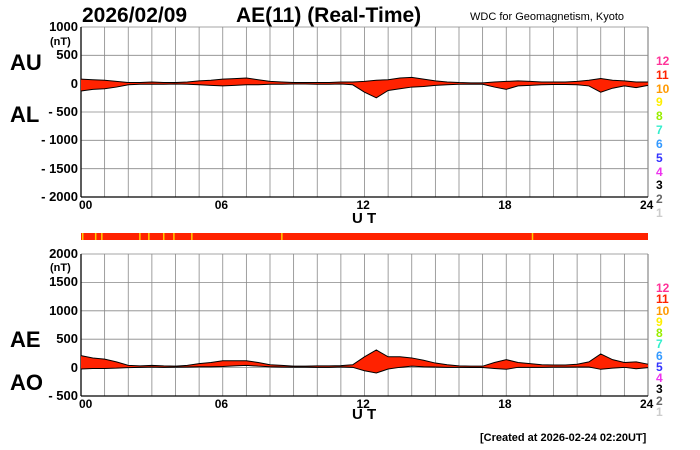 The height and width of the screenshot is (450, 700). Describe the element at coordinates (563, 438) in the screenshot. I see `created-label: [Created at 2026-02-24 02:20UT]` at that location.